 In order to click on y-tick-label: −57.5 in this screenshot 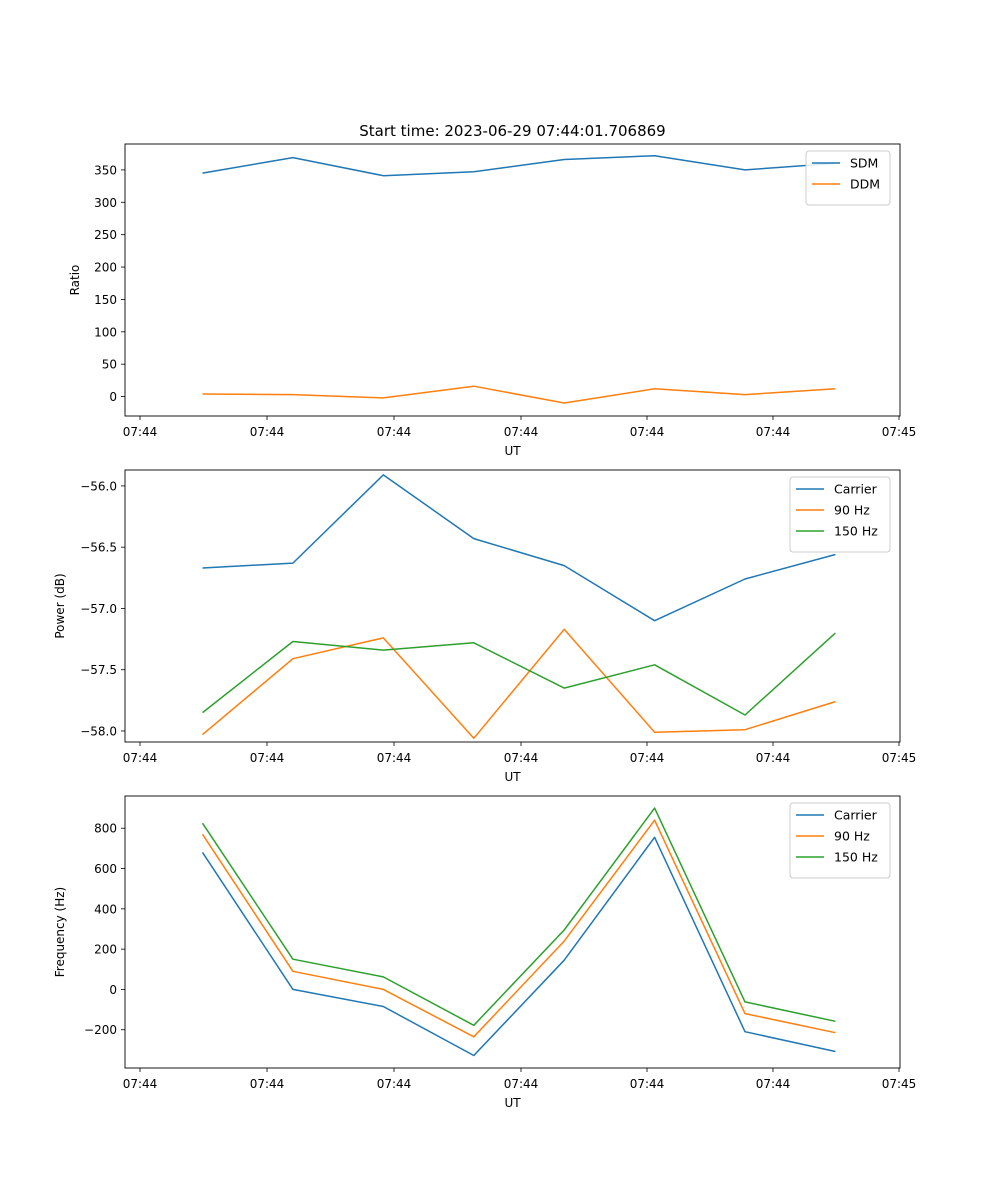, I will do `click(98, 670)`.